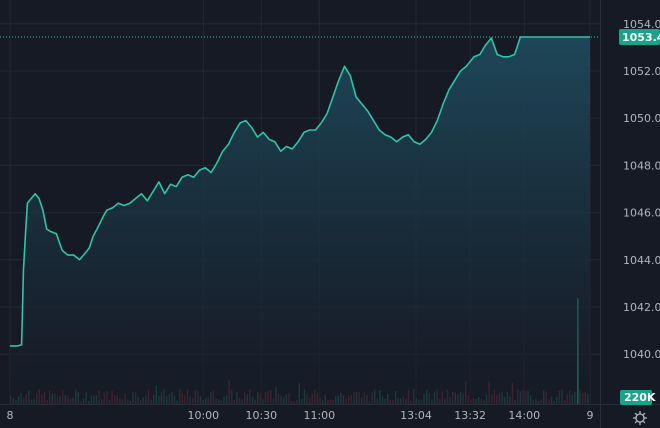 The image size is (660, 428). I want to click on x-tick-label: 11:00, so click(319, 415).